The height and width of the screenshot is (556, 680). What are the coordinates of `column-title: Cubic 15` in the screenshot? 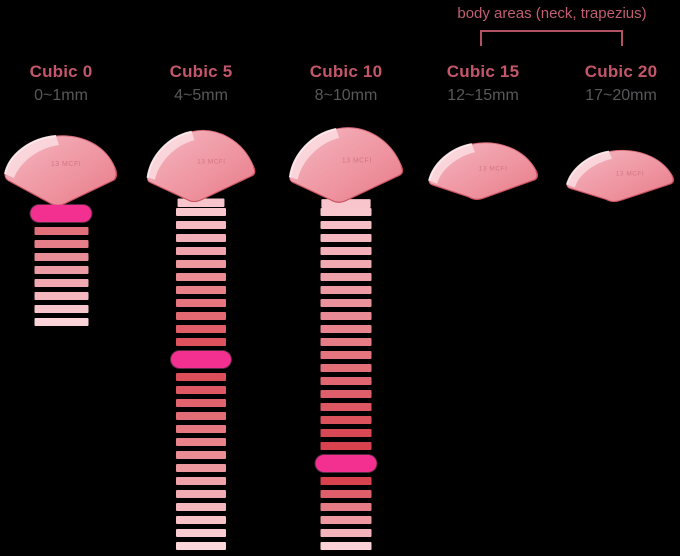 It's located at (483, 71).